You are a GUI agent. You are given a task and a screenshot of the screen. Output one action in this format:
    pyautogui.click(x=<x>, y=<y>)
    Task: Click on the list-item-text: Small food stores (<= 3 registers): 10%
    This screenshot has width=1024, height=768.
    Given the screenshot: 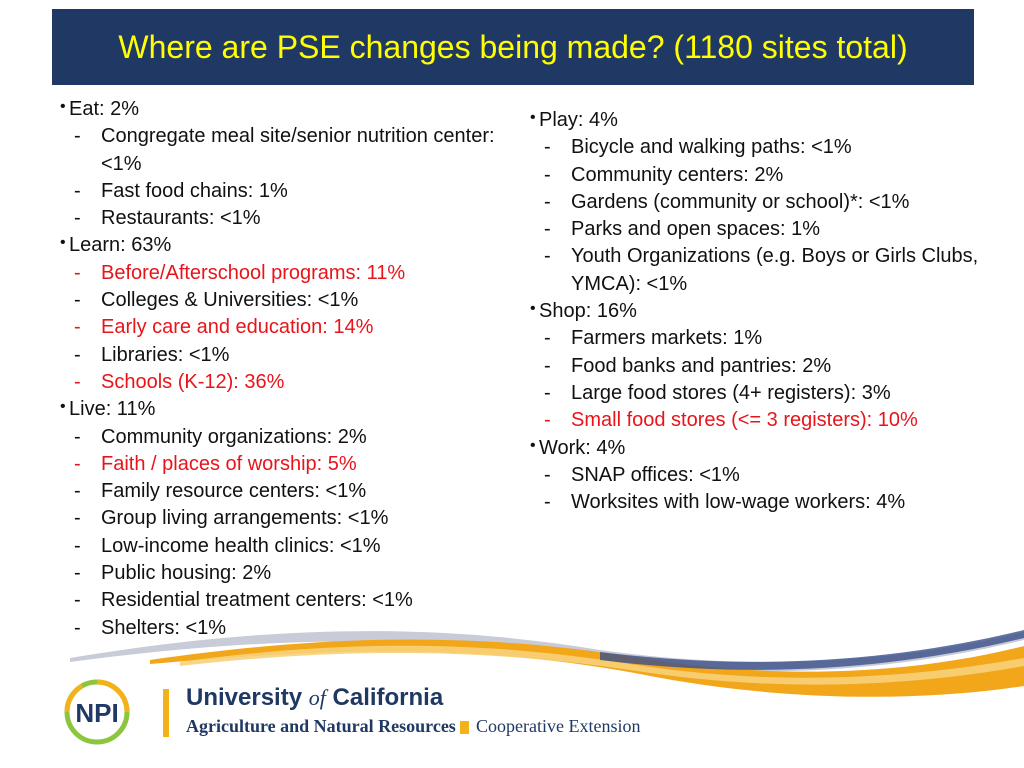 What is the action you would take?
    pyautogui.click(x=744, y=420)
    